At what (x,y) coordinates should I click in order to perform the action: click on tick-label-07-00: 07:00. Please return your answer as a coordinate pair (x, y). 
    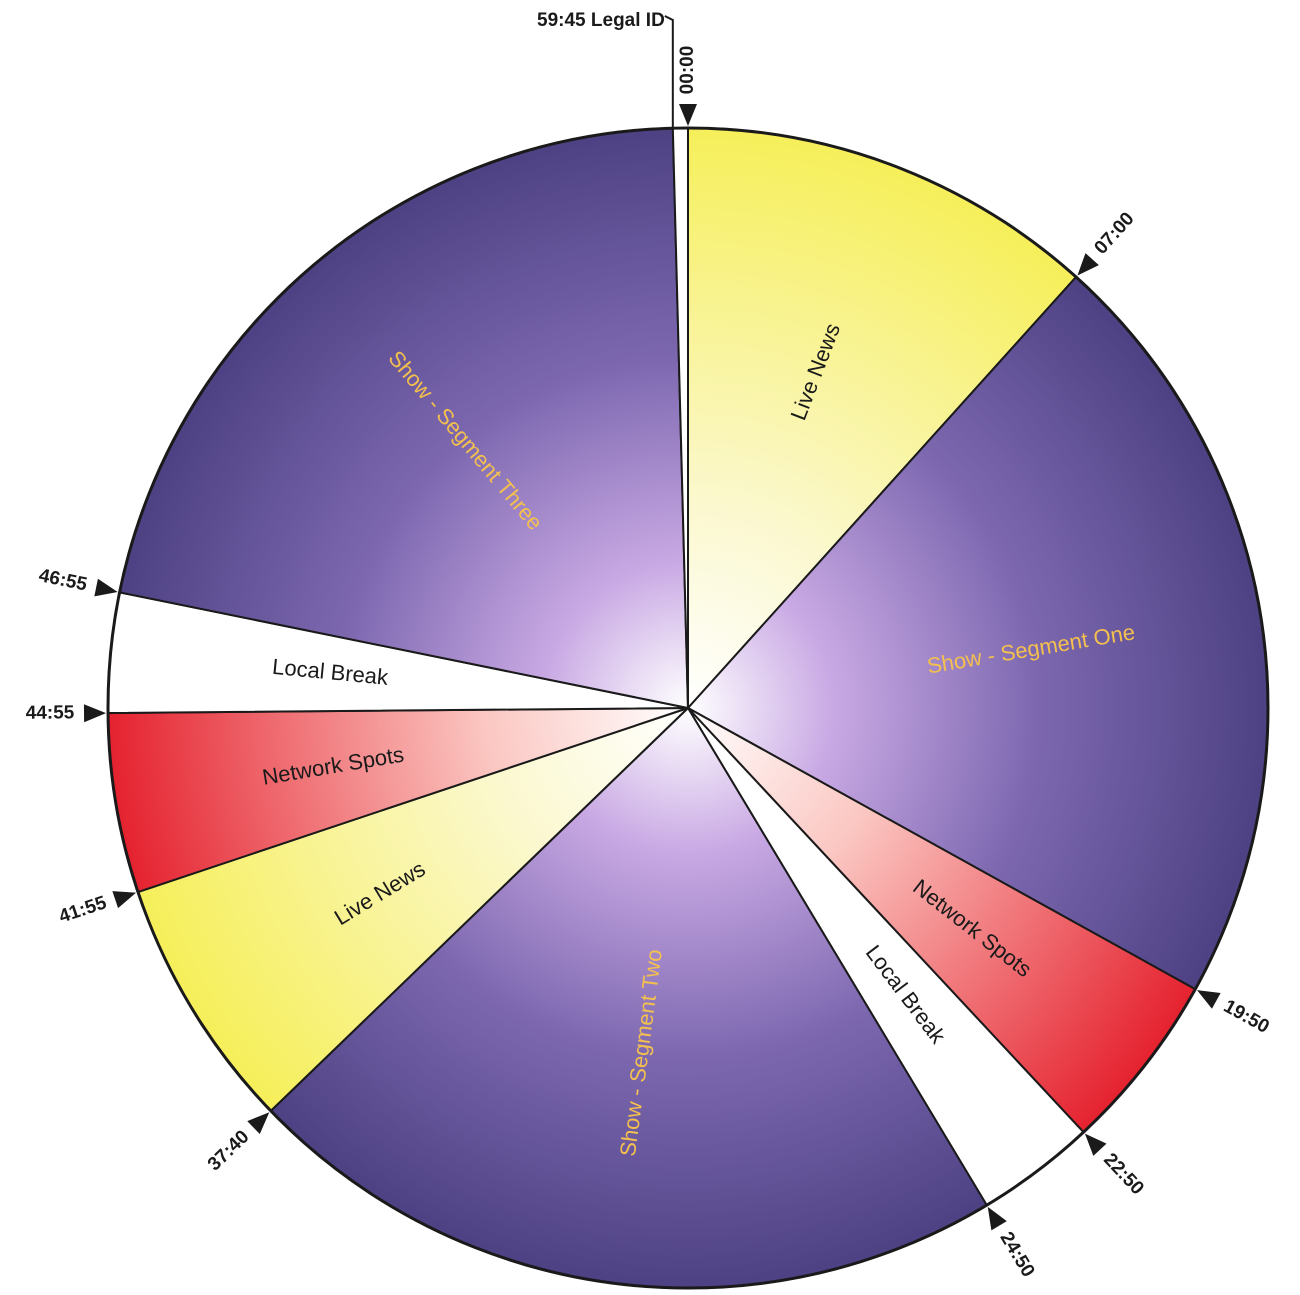
    Looking at the image, I should click on (1114, 233).